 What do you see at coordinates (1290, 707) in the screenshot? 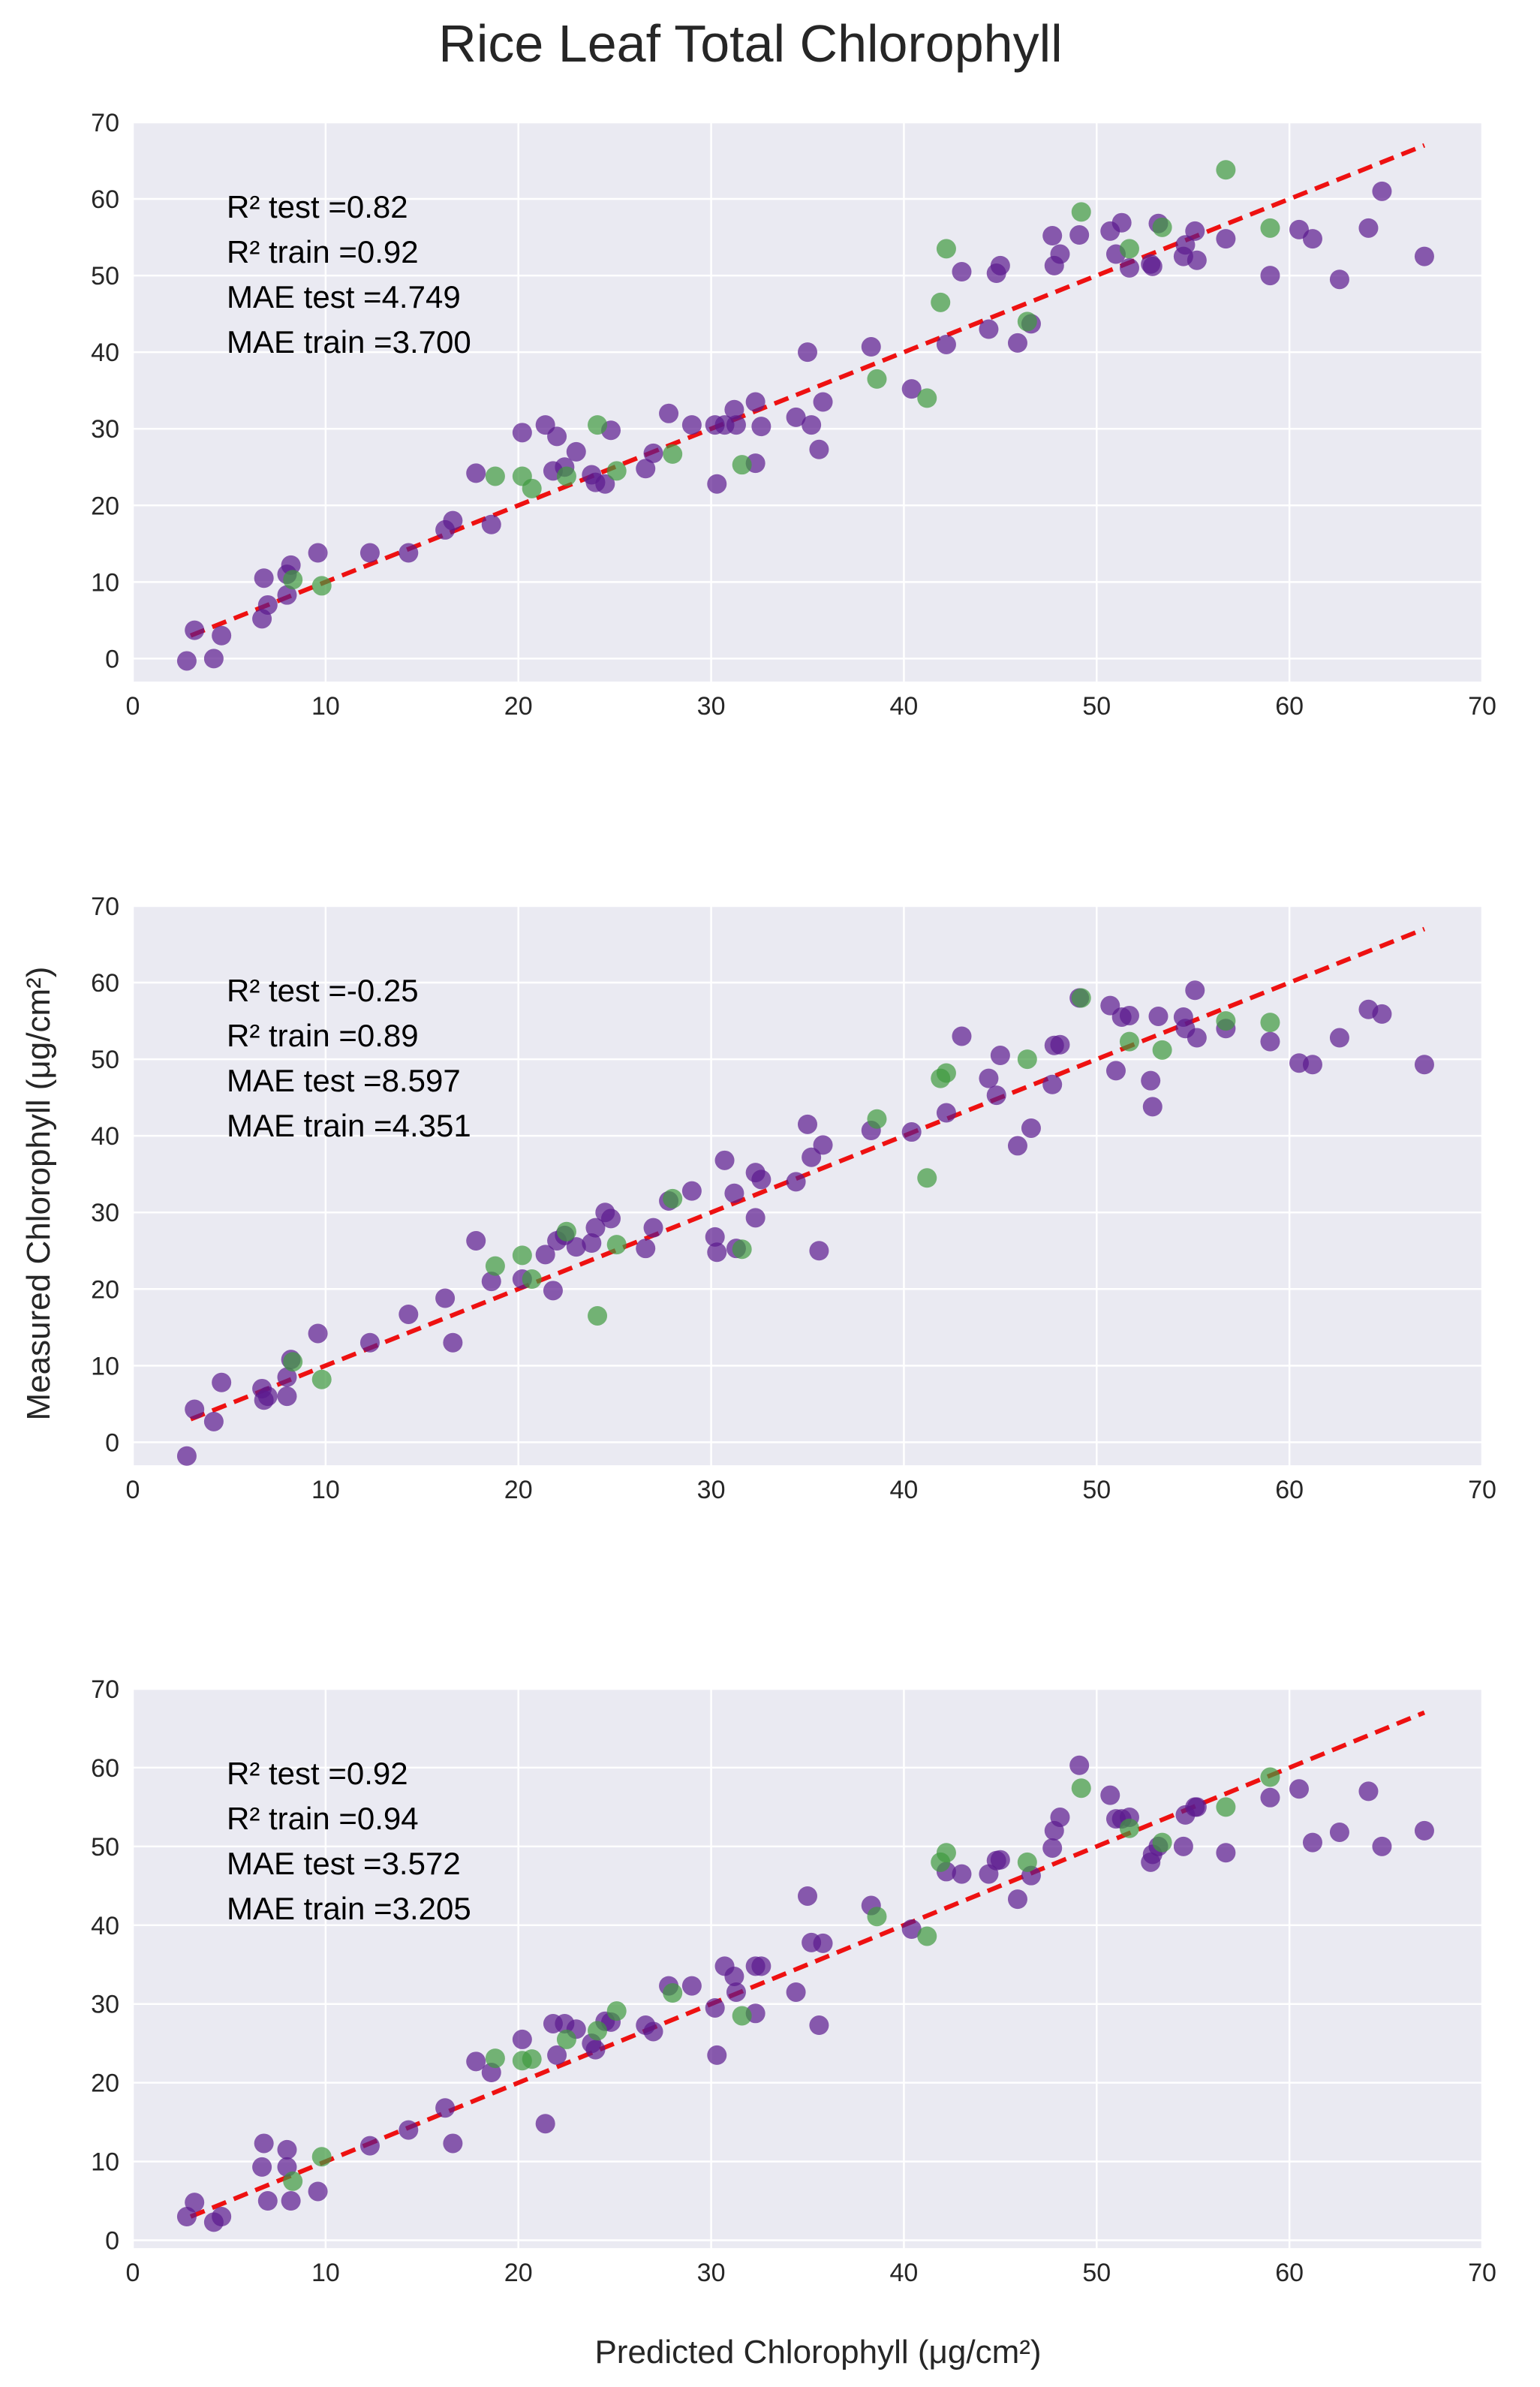
I see `x-tick-label: 60` at bounding box center [1290, 707].